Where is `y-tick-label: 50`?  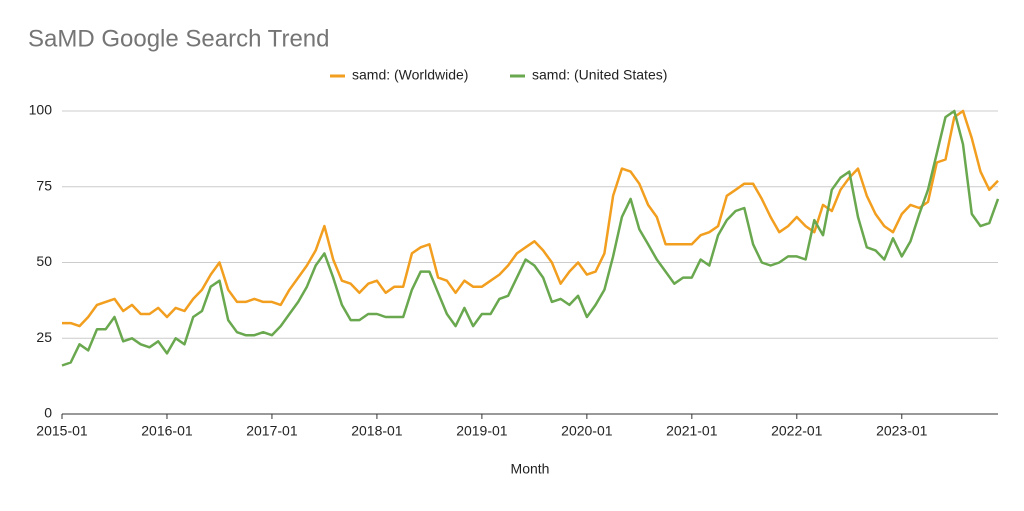 y-tick-label: 50 is located at coordinates (44, 261).